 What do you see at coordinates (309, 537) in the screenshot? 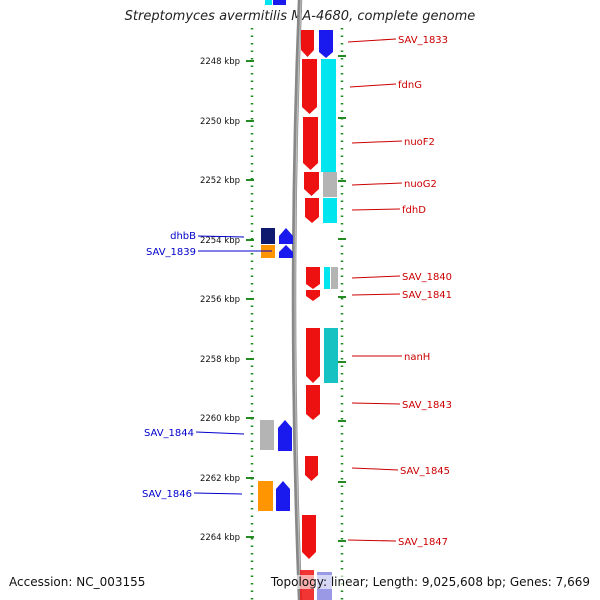
I see `gene-feature-sav1847` at bounding box center [309, 537].